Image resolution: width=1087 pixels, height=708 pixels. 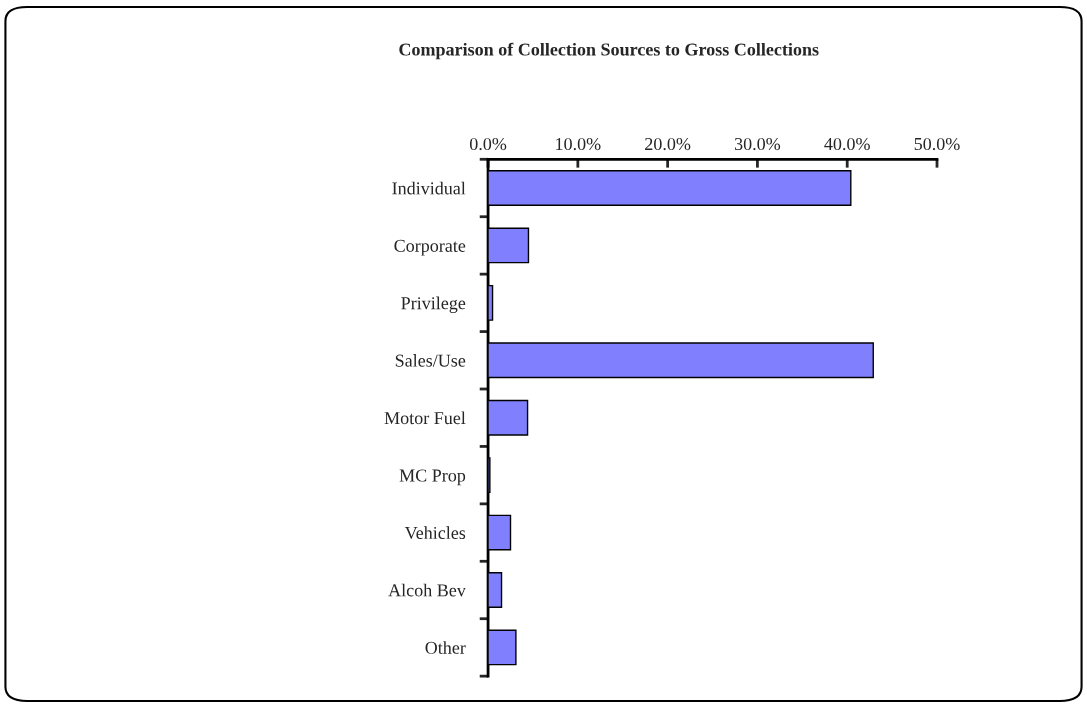 I want to click on y-tick-label: Sales/Use, so click(x=430, y=360).